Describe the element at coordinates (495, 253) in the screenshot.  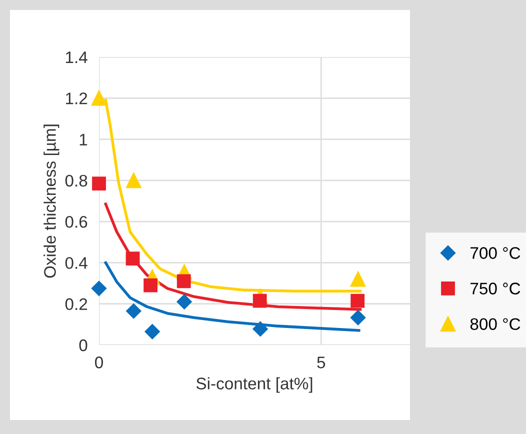
I see `legend-label: 700 °C` at that location.